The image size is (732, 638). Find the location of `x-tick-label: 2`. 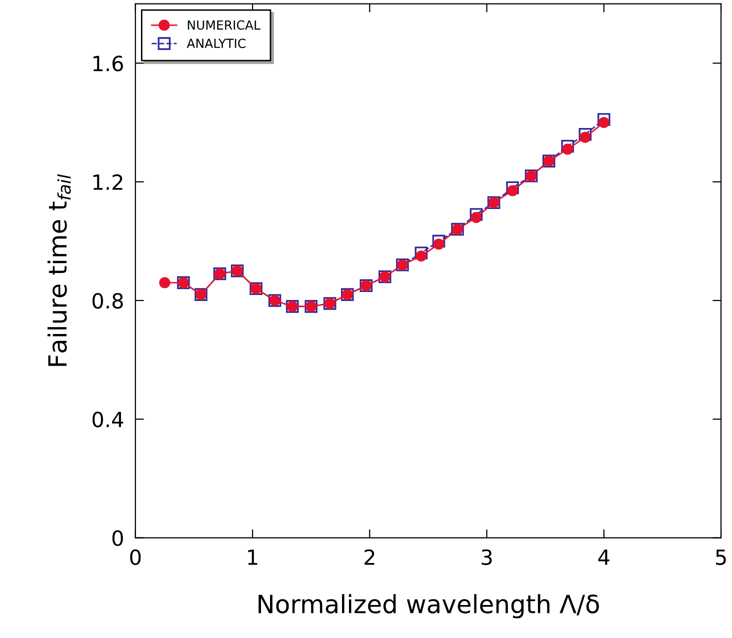

x-tick-label: 2 is located at coordinates (369, 557).